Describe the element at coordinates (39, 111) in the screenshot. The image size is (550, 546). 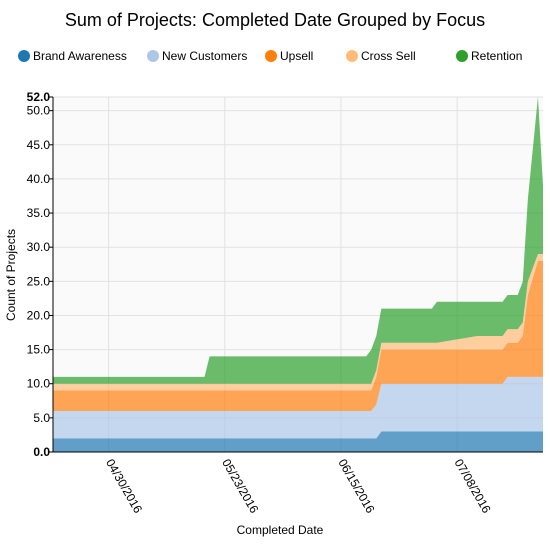
I see `y-tick-label: 50.0` at that location.